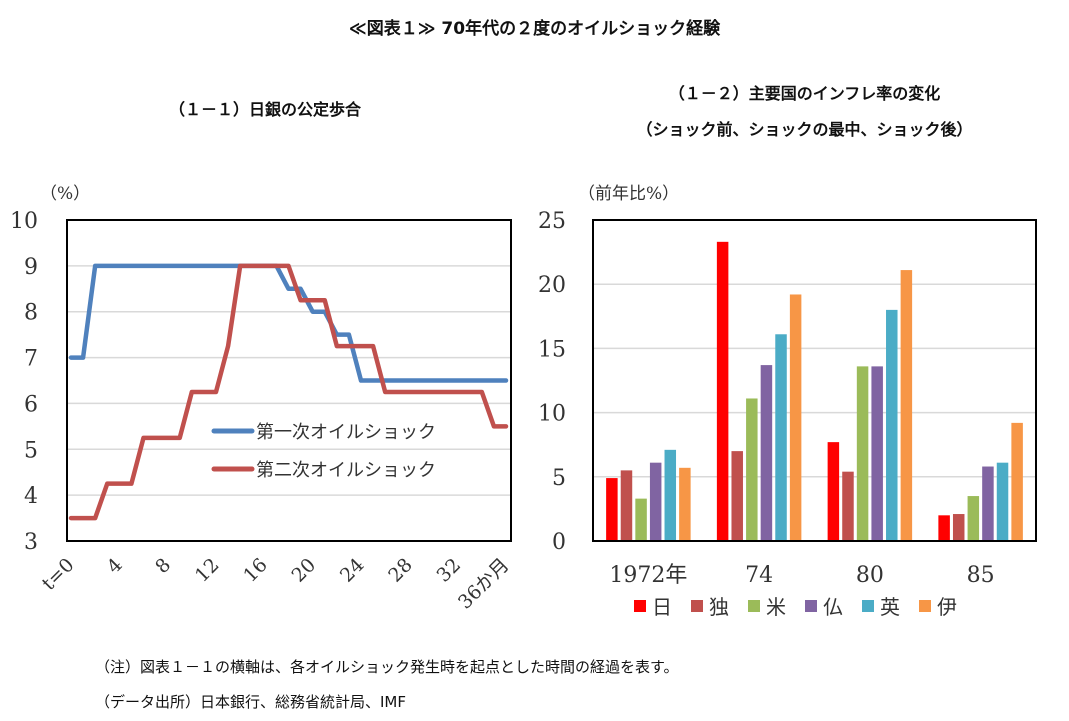 This screenshot has width=1069, height=721. What do you see at coordinates (449, 570) in the screenshot?
I see `x-tick-label: 32` at bounding box center [449, 570].